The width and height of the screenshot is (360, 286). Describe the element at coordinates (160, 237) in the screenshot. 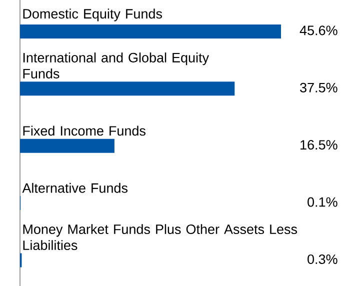

I see `y-tick-label: Money Market Funds Plus Other Assets Less Liabilities` at that location.